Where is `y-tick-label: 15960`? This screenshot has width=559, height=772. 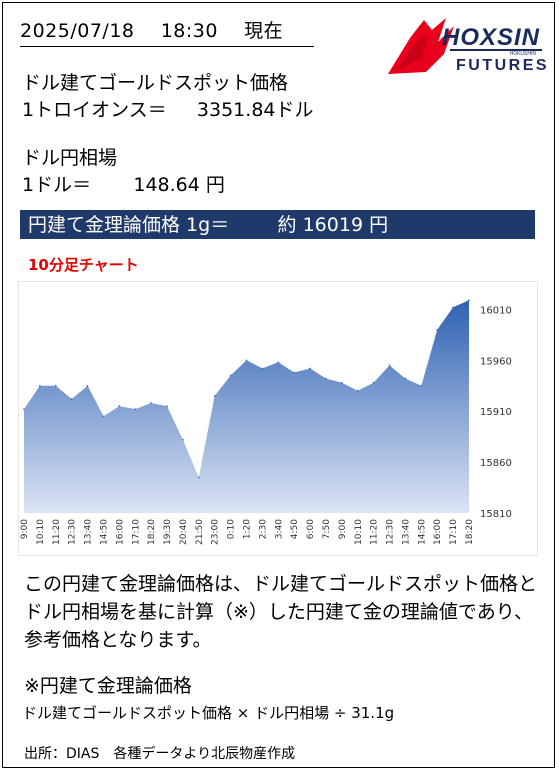 y-tick-label: 15960 is located at coordinates (496, 361).